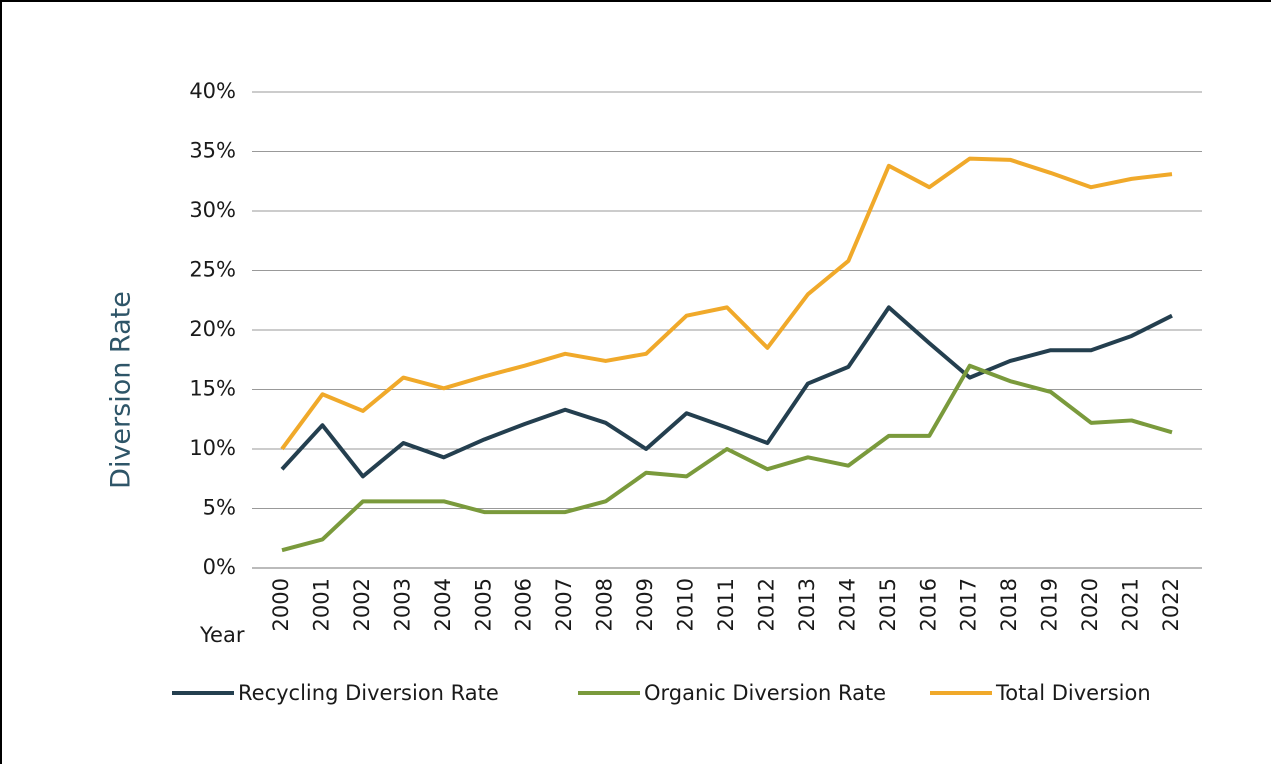 The image size is (1271, 764). I want to click on x-tick-label: 2000, so click(281, 604).